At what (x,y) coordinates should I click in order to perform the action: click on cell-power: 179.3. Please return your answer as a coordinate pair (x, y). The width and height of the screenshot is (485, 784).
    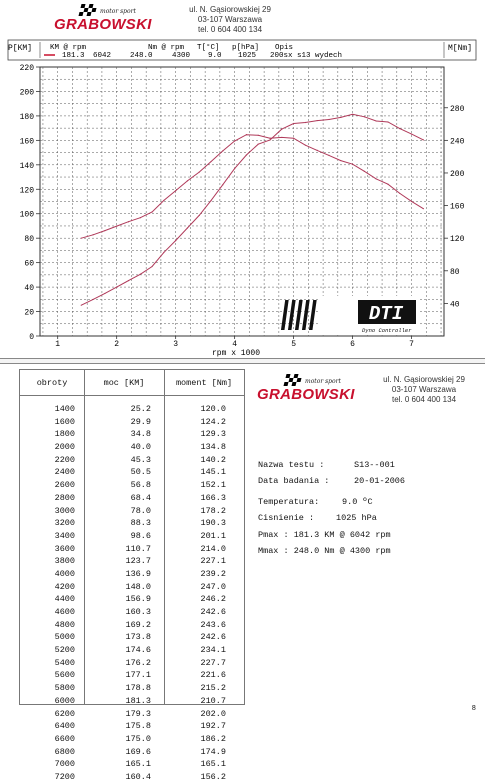
    Looking at the image, I should click on (138, 713).